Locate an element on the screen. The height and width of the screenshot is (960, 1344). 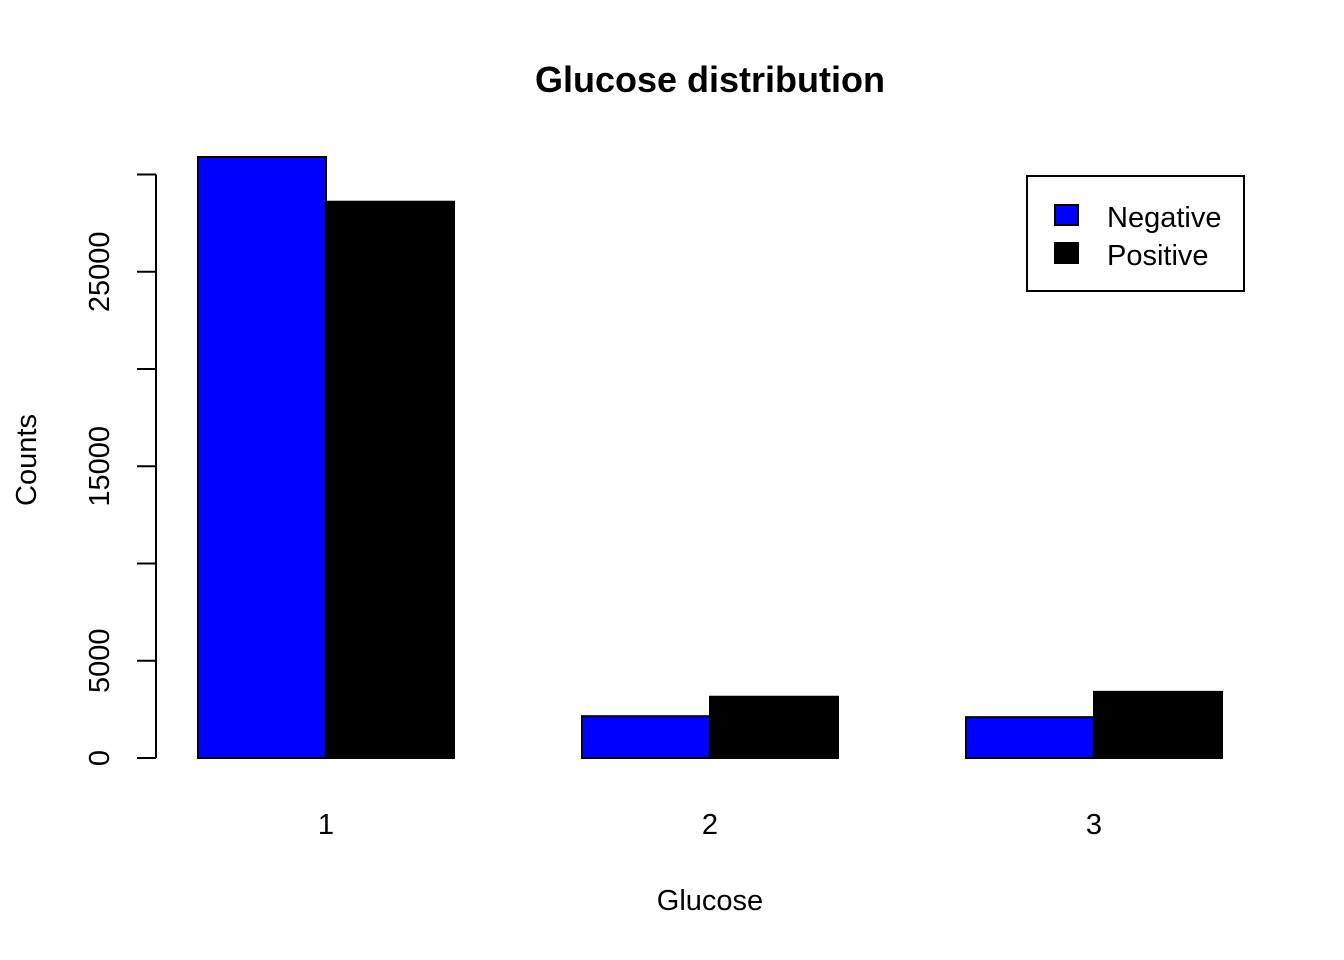
x-axis-tick-label: 2 is located at coordinates (710, 825).